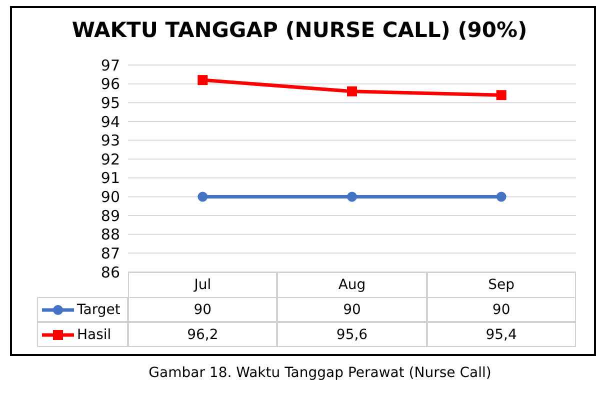  I want to click on y-tick-label: 91, so click(110, 178).